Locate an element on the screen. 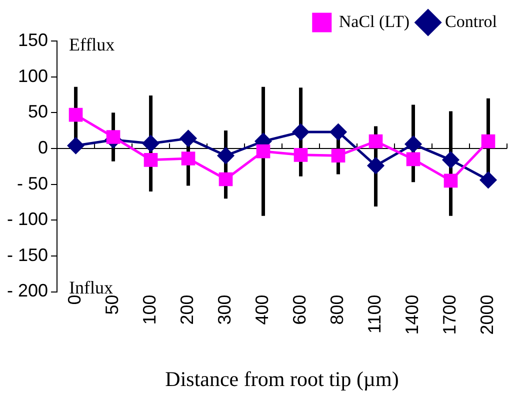 The width and height of the screenshot is (519, 405). x-tick-label: 1700 is located at coordinates (450, 314).